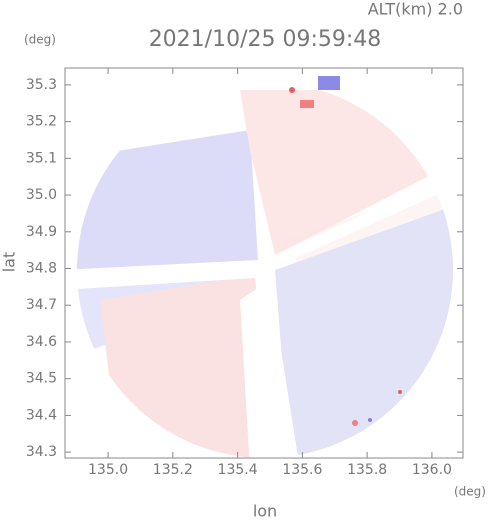 The width and height of the screenshot is (491, 521). What do you see at coordinates (302, 470) in the screenshot?
I see `x-tick-label: 135.6` at bounding box center [302, 470].